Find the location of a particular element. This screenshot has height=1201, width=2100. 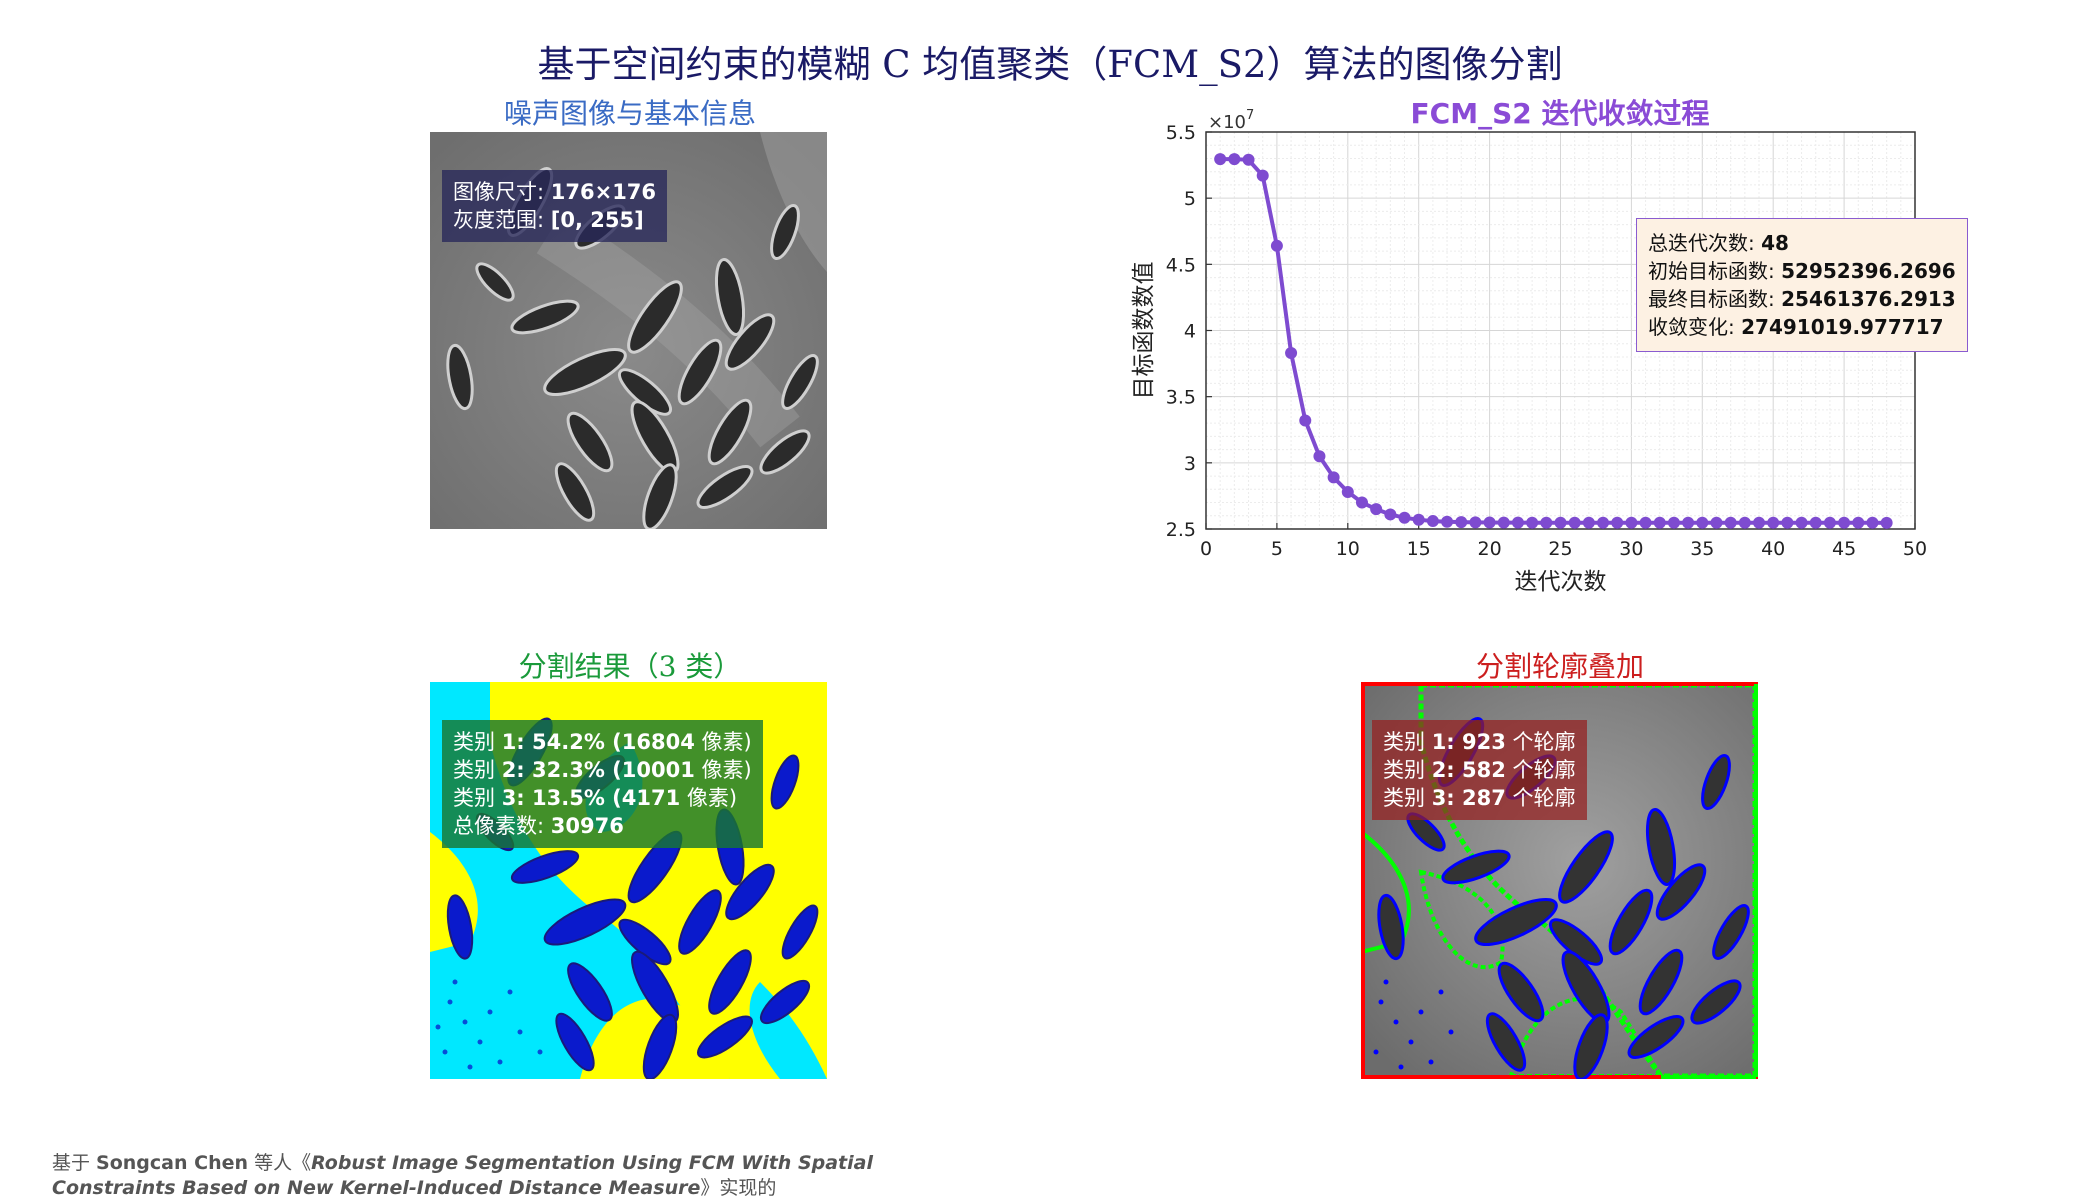

x-tick-label: 0 is located at coordinates (1206, 549).